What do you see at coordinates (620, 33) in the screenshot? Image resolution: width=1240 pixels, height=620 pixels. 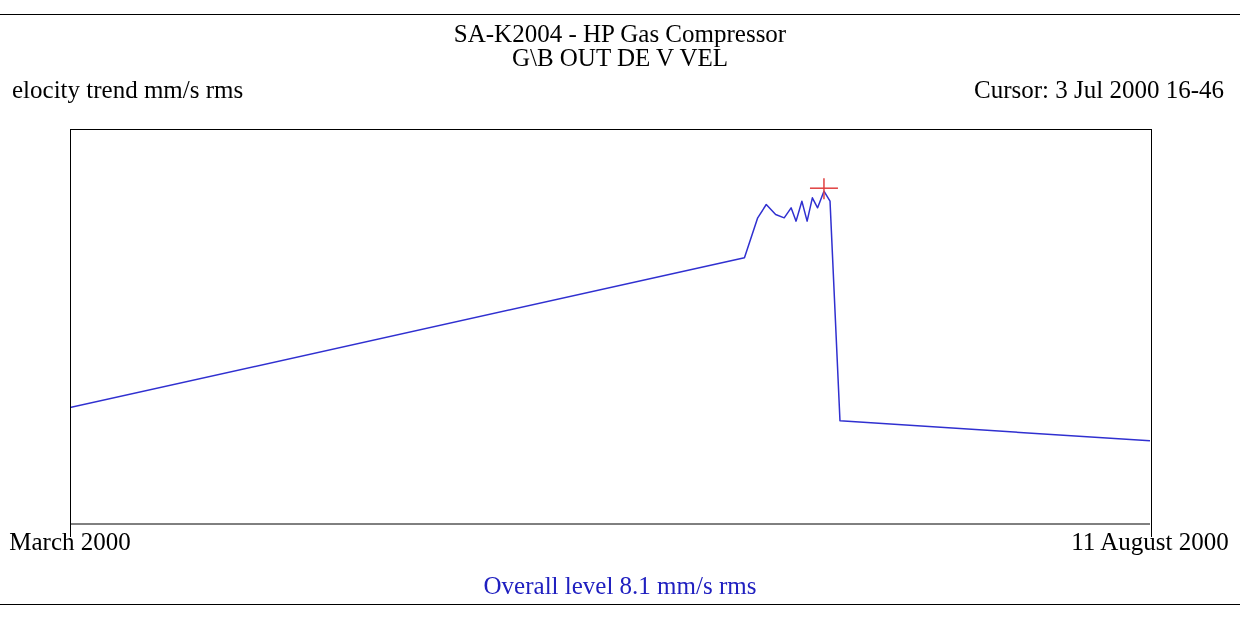 I see `chart-title: SA-K2004 - HP Gas Compressor` at bounding box center [620, 33].